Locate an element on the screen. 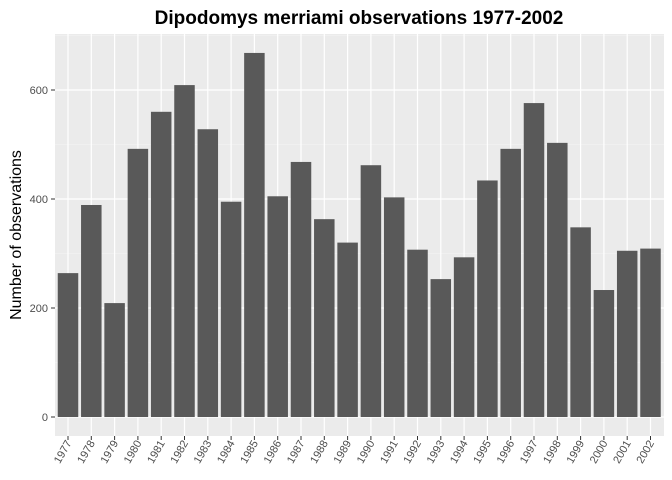 Image resolution: width=672 pixels, height=480 pixels. x-tick-label: 1992 is located at coordinates (412, 452).